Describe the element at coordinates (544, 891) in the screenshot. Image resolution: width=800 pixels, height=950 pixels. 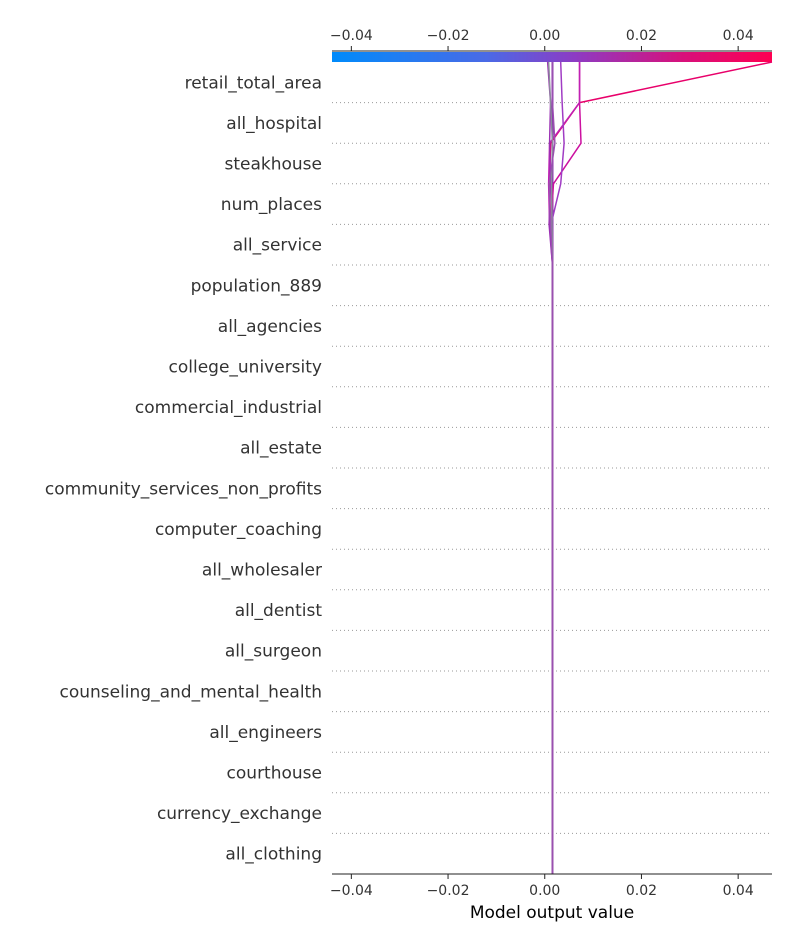
I see `bottom-tick-label: 0.00` at that location.